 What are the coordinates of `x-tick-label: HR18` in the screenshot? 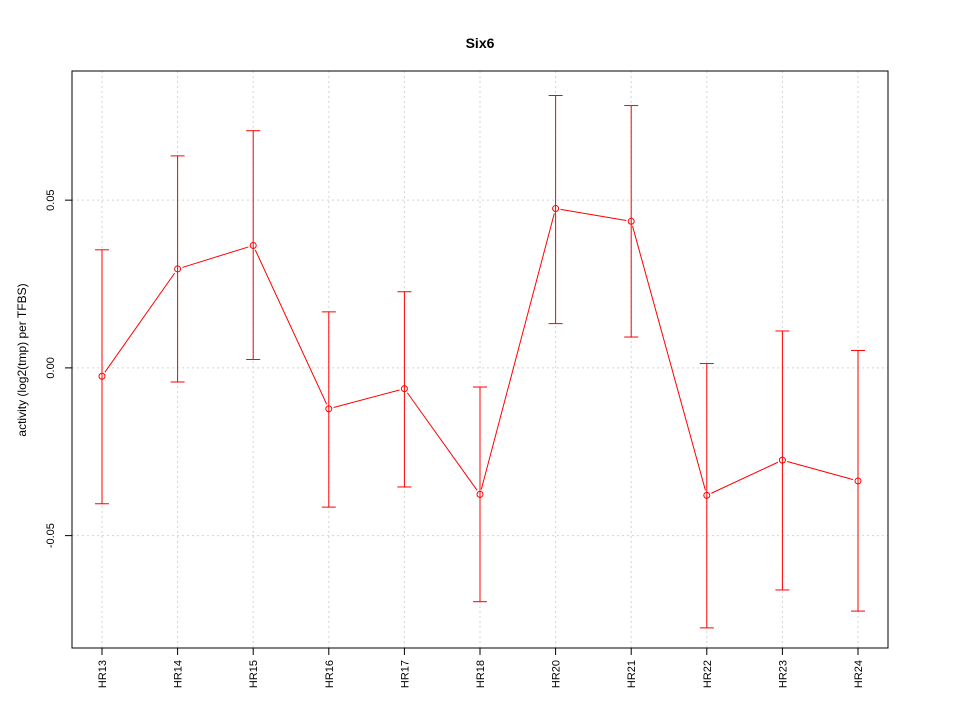 It's located at (481, 674).